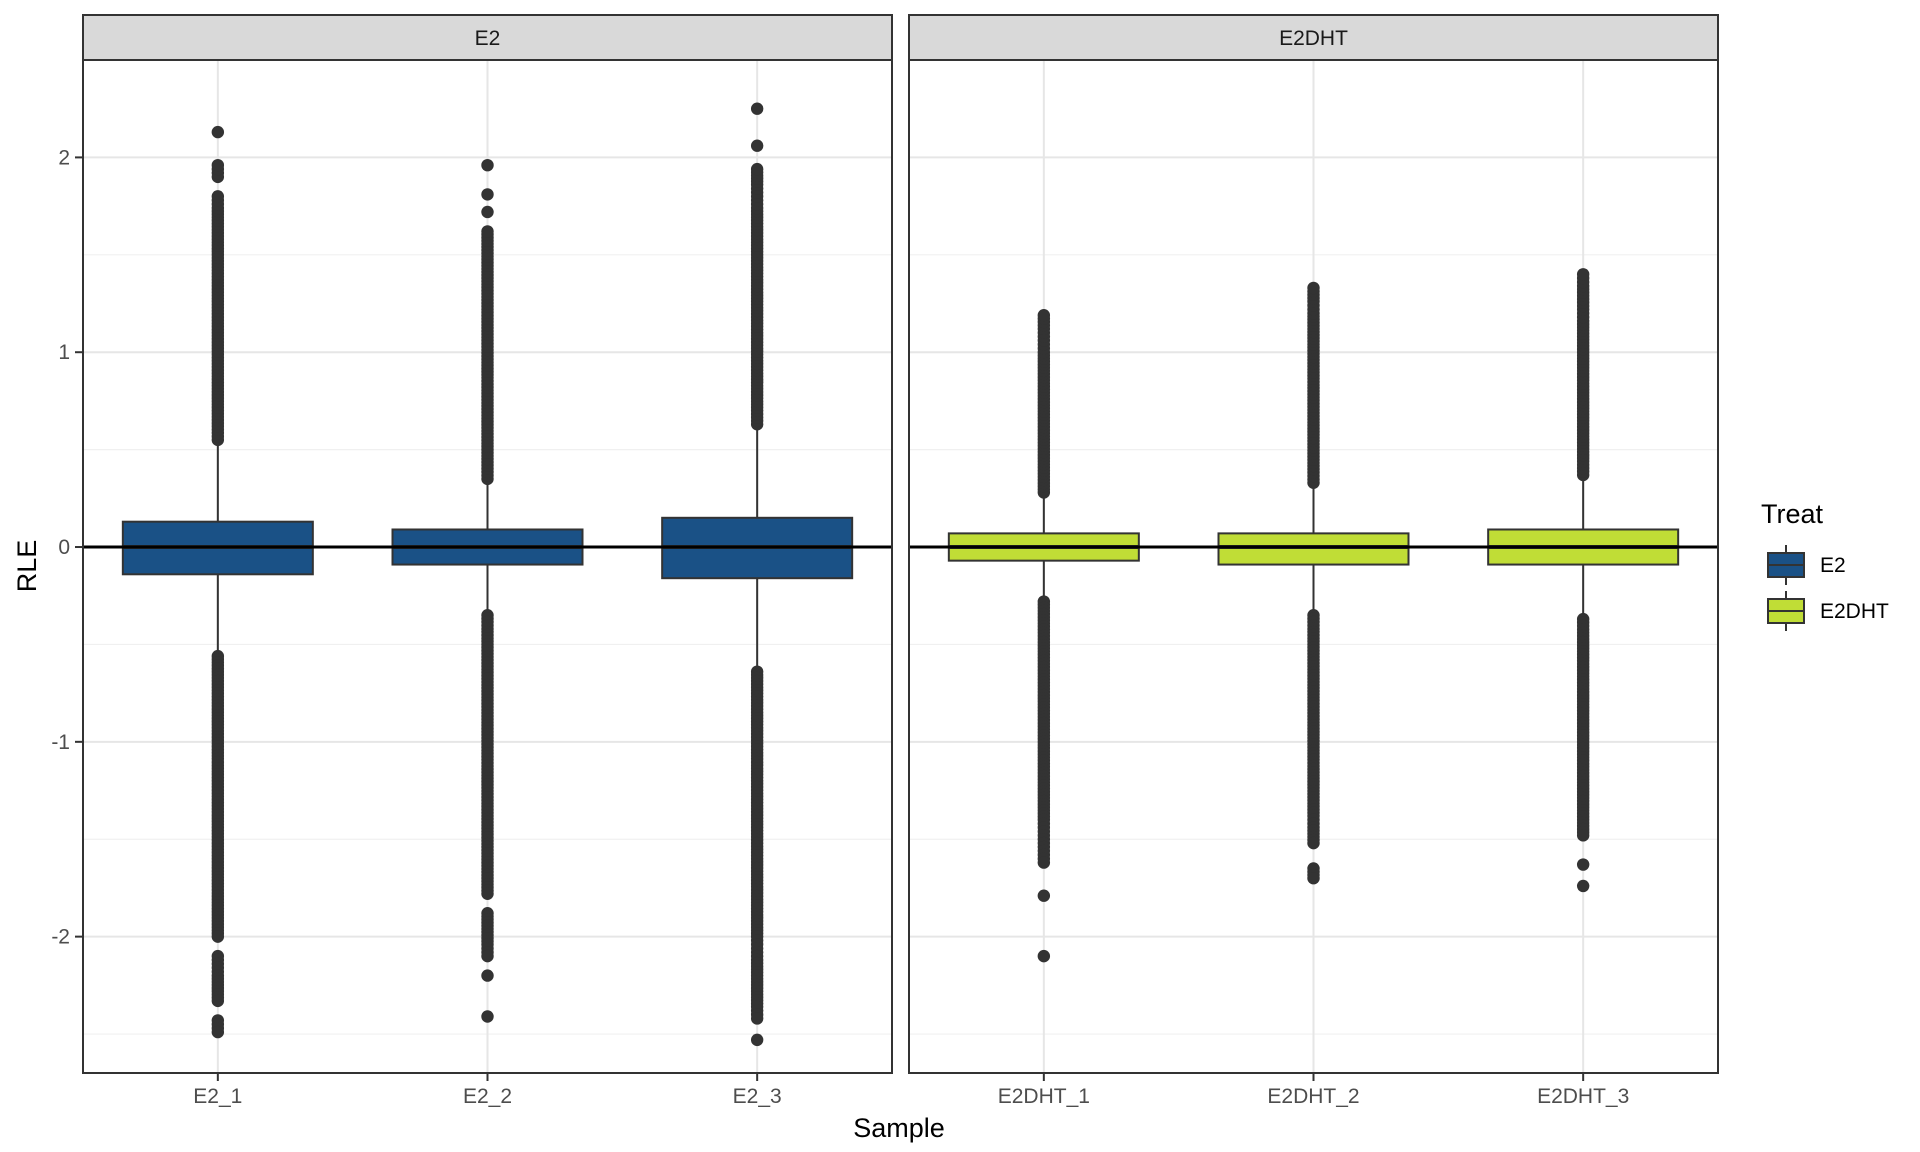 The height and width of the screenshot is (1152, 1920). Describe the element at coordinates (1313, 694) in the screenshot. I see `box-e2dht-2: E2DHT_2` at that location.